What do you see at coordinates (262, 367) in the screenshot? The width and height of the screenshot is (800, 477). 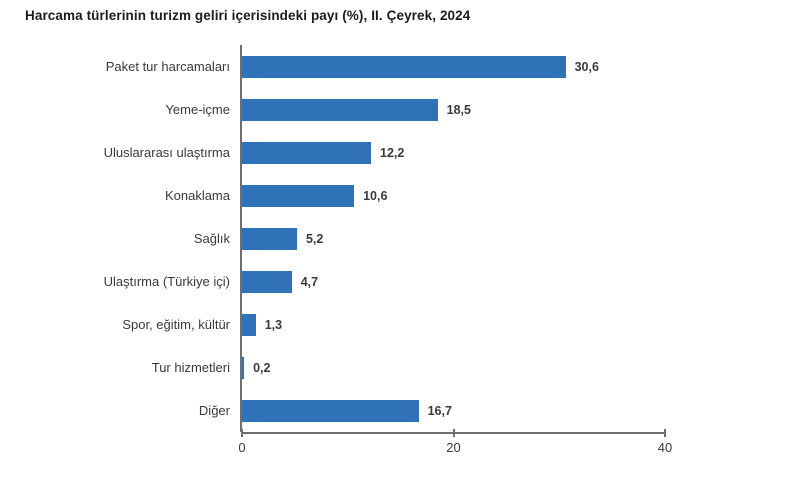 I see `value-label: 0,2` at bounding box center [262, 367].